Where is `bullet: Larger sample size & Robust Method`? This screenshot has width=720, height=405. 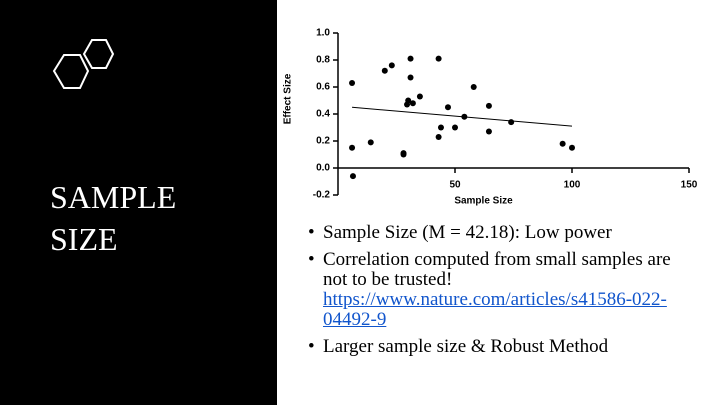
bullet: Larger sample size & Robust Method is located at coordinates (498, 347).